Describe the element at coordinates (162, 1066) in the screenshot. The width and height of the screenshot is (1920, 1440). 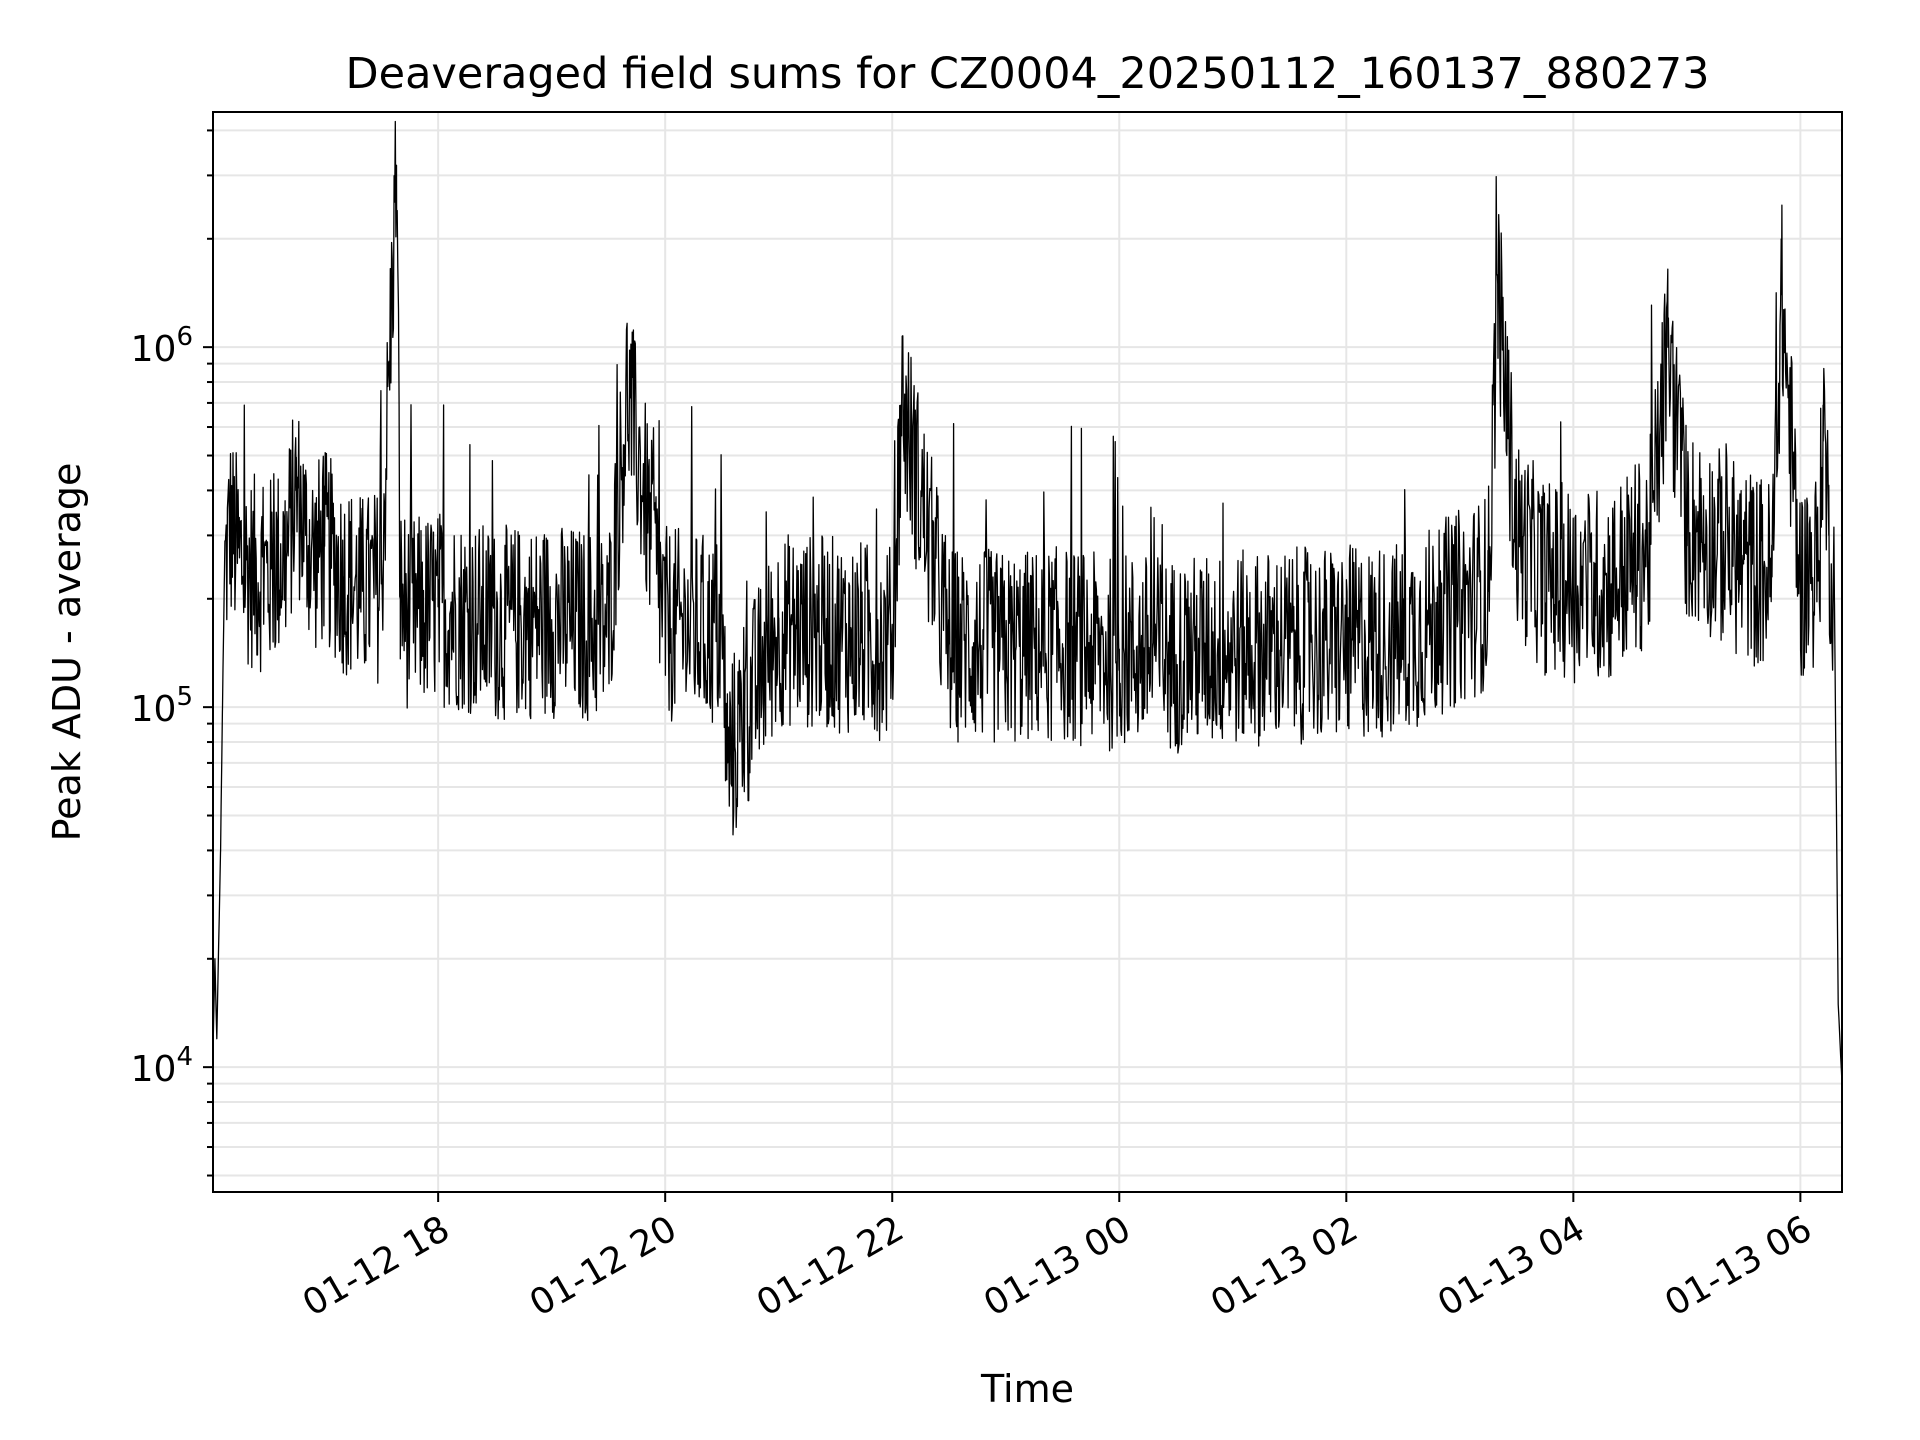
I see `y-tick-label: 10⁴` at that location.